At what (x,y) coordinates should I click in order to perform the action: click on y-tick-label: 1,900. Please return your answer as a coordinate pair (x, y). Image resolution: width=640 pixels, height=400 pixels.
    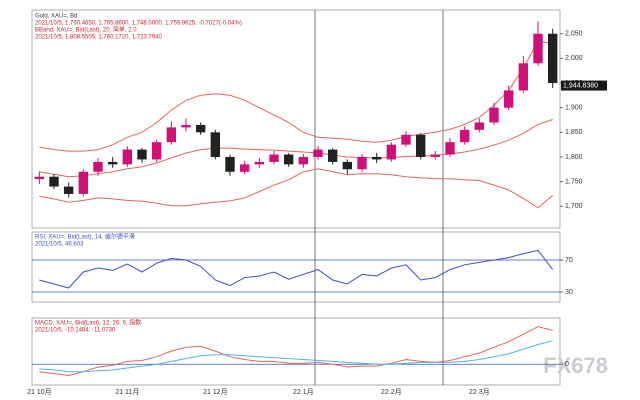
    Looking at the image, I should click on (574, 108).